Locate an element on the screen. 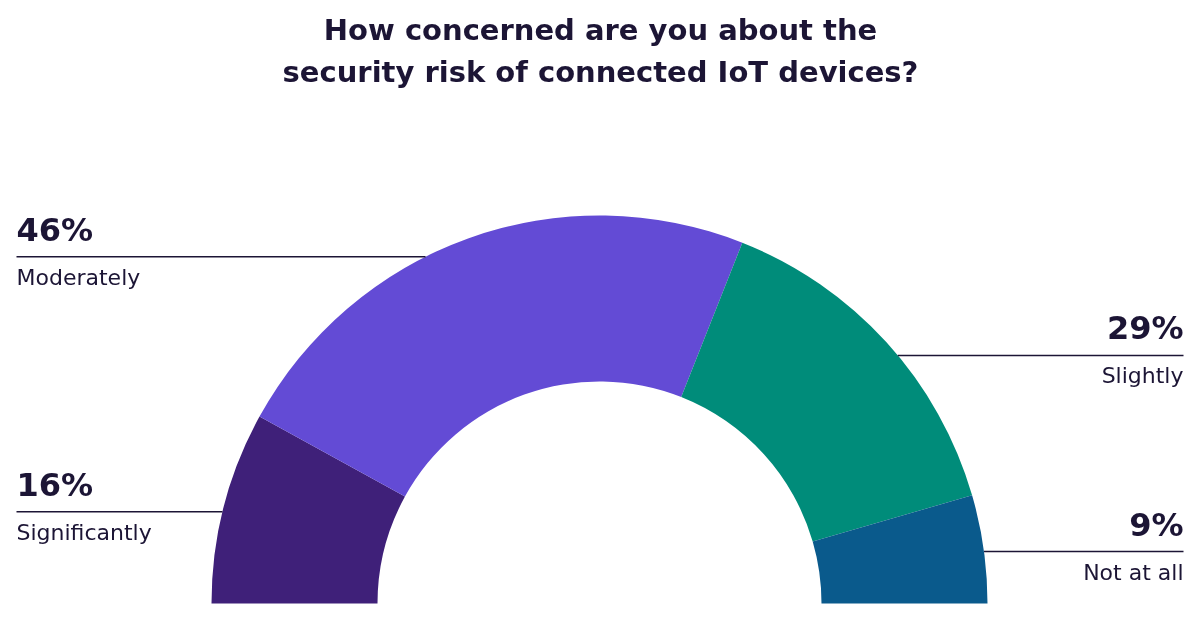 The image size is (1200, 621). chart-title: How concerned are you about the security risk of connected IoT devices? is located at coordinates (600, 50).